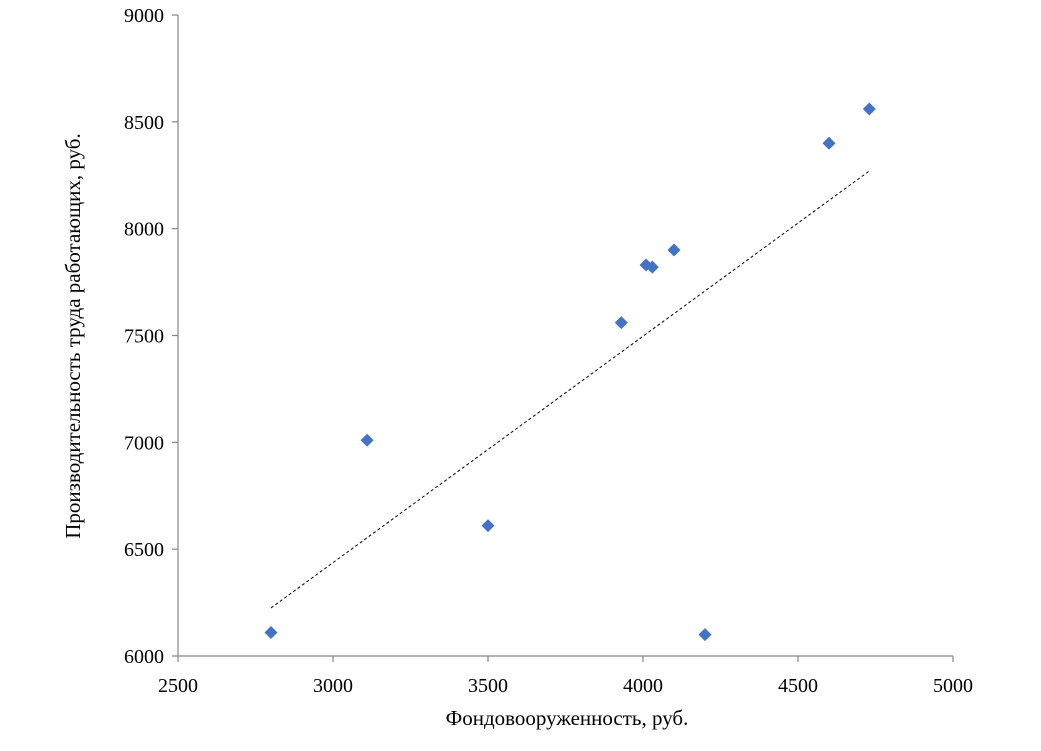  Describe the element at coordinates (144, 657) in the screenshot. I see `y-tick-label: 6000` at that location.